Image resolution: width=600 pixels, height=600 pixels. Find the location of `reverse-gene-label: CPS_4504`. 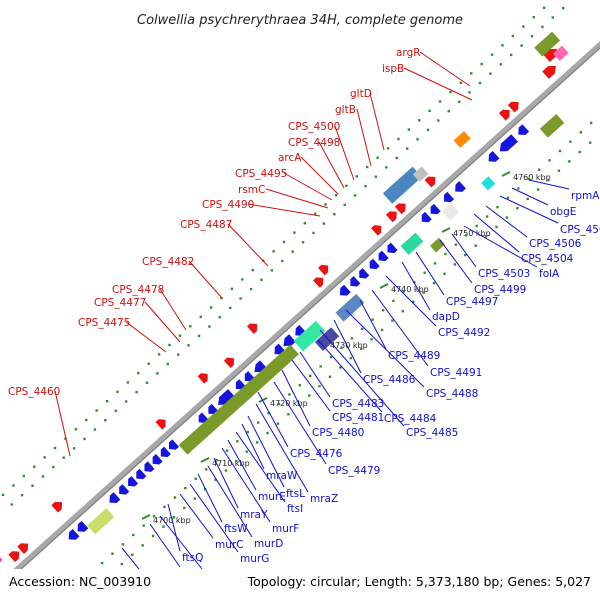

reverse-gene-label: CPS_4504 is located at coordinates (547, 259).